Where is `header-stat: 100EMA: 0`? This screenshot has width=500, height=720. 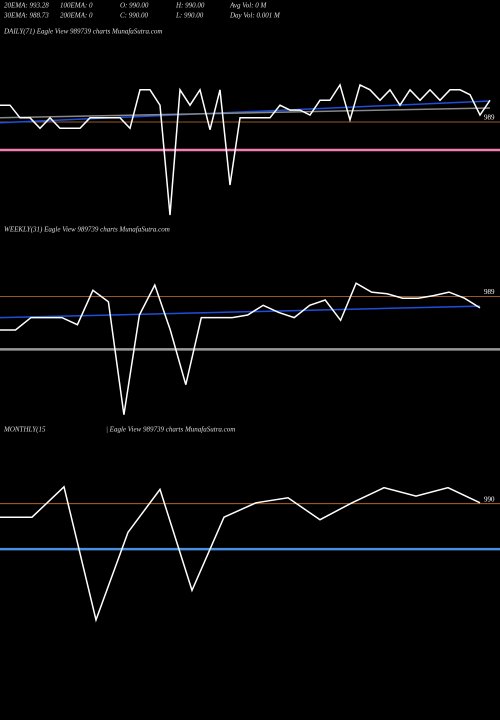 header-stat: 100EMA: 0 is located at coordinates (76, 6).